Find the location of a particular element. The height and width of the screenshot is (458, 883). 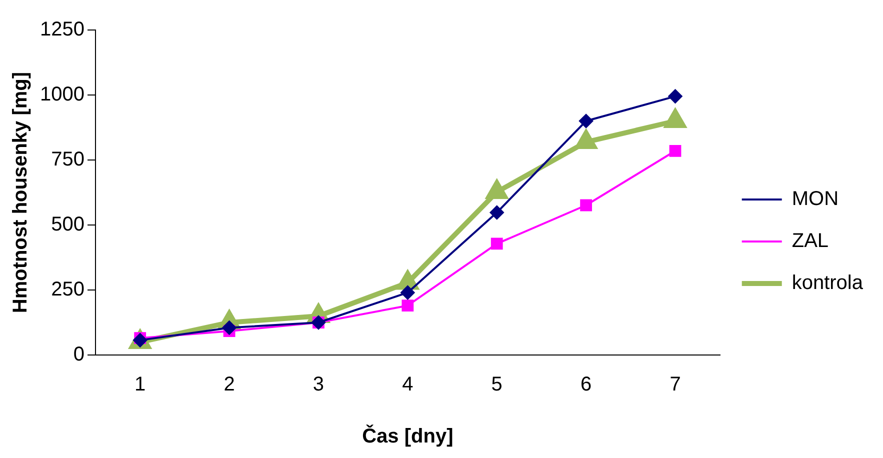

x-tick-label: 6 is located at coordinates (586, 385).